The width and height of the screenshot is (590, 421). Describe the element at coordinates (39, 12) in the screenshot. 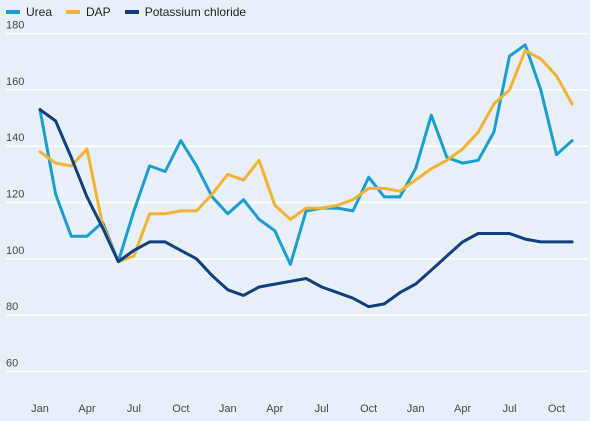

I see `legend-label-urea: Urea` at that location.